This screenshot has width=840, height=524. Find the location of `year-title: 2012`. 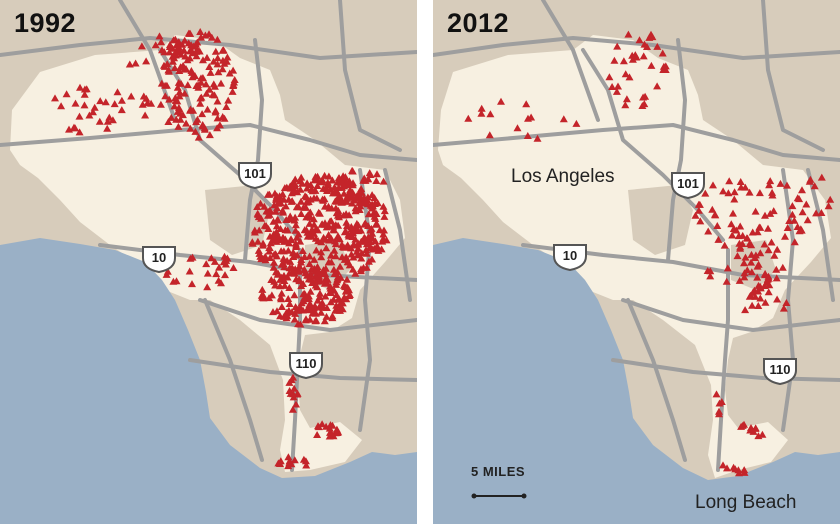

year-title: 2012 is located at coordinates (478, 23).